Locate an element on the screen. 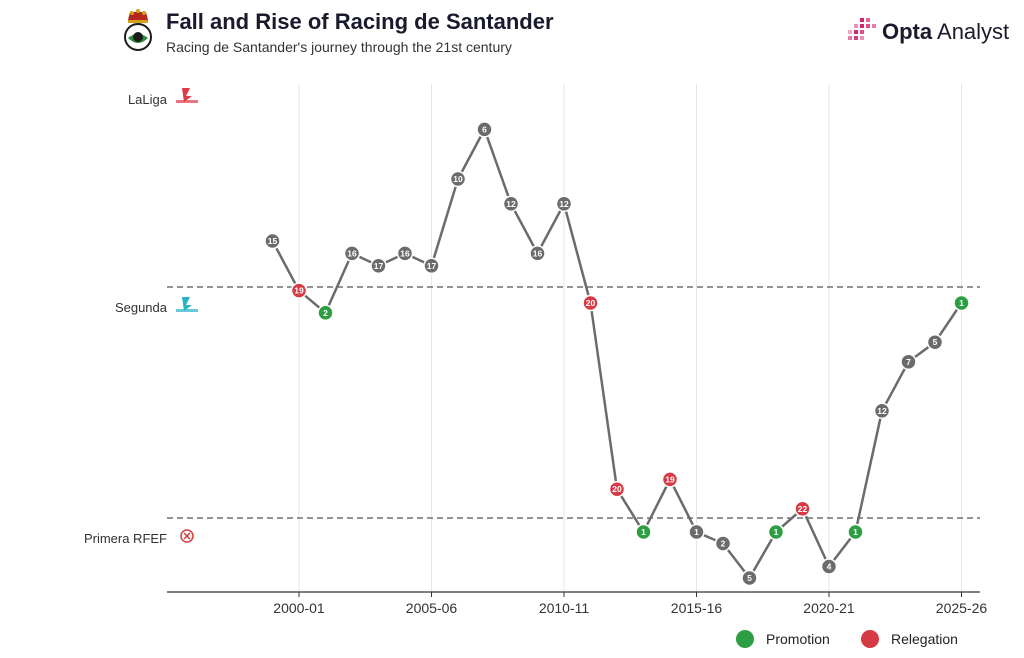  season-position-label-2025-26: 1 is located at coordinates (961, 303).